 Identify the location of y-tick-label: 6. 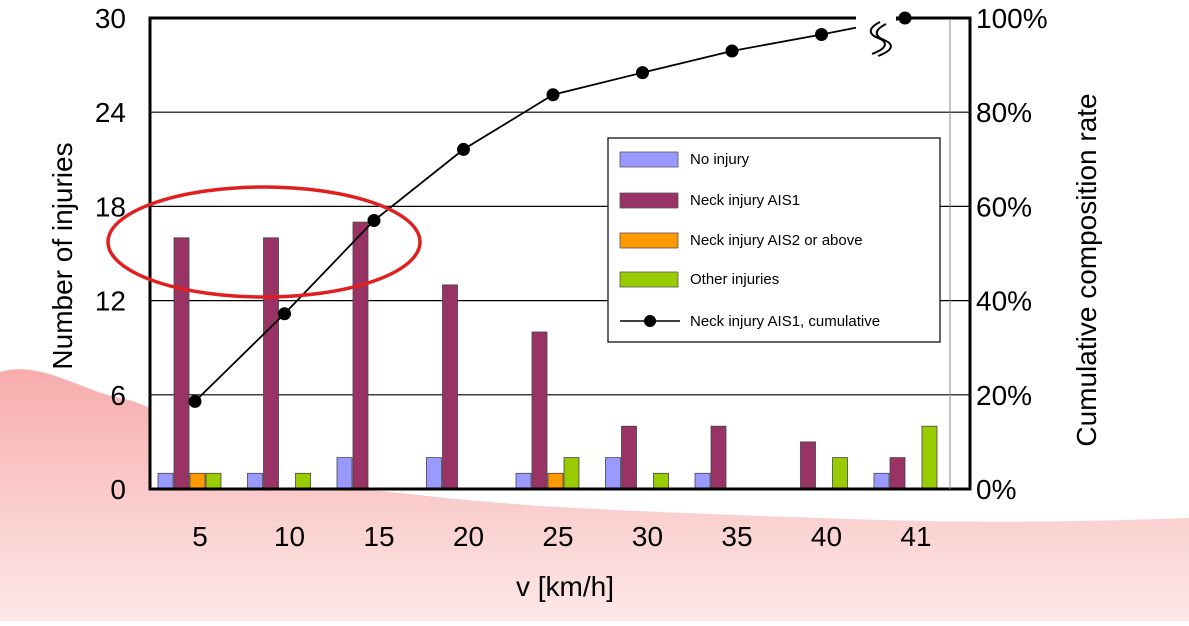
(118, 395).